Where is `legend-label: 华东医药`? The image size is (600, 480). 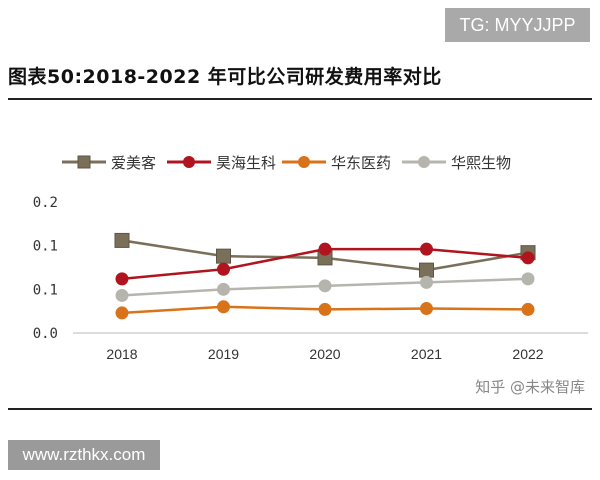
legend-label: 华东医药 is located at coordinates (361, 163).